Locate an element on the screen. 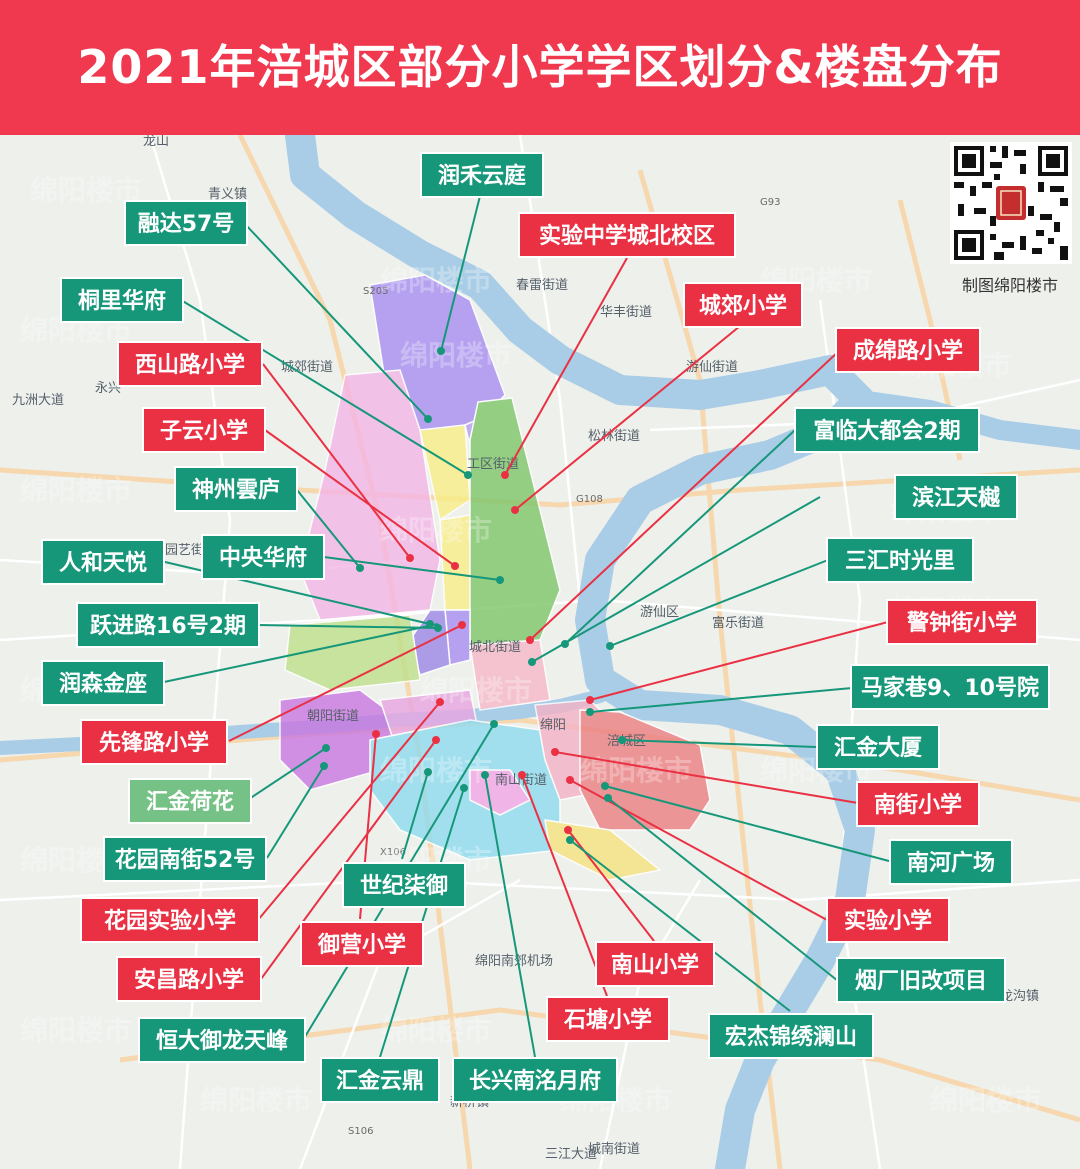 Image resolution: width=1080 pixels, height=1169 pixels. svg-text: 城北街道 is located at coordinates (495, 647).